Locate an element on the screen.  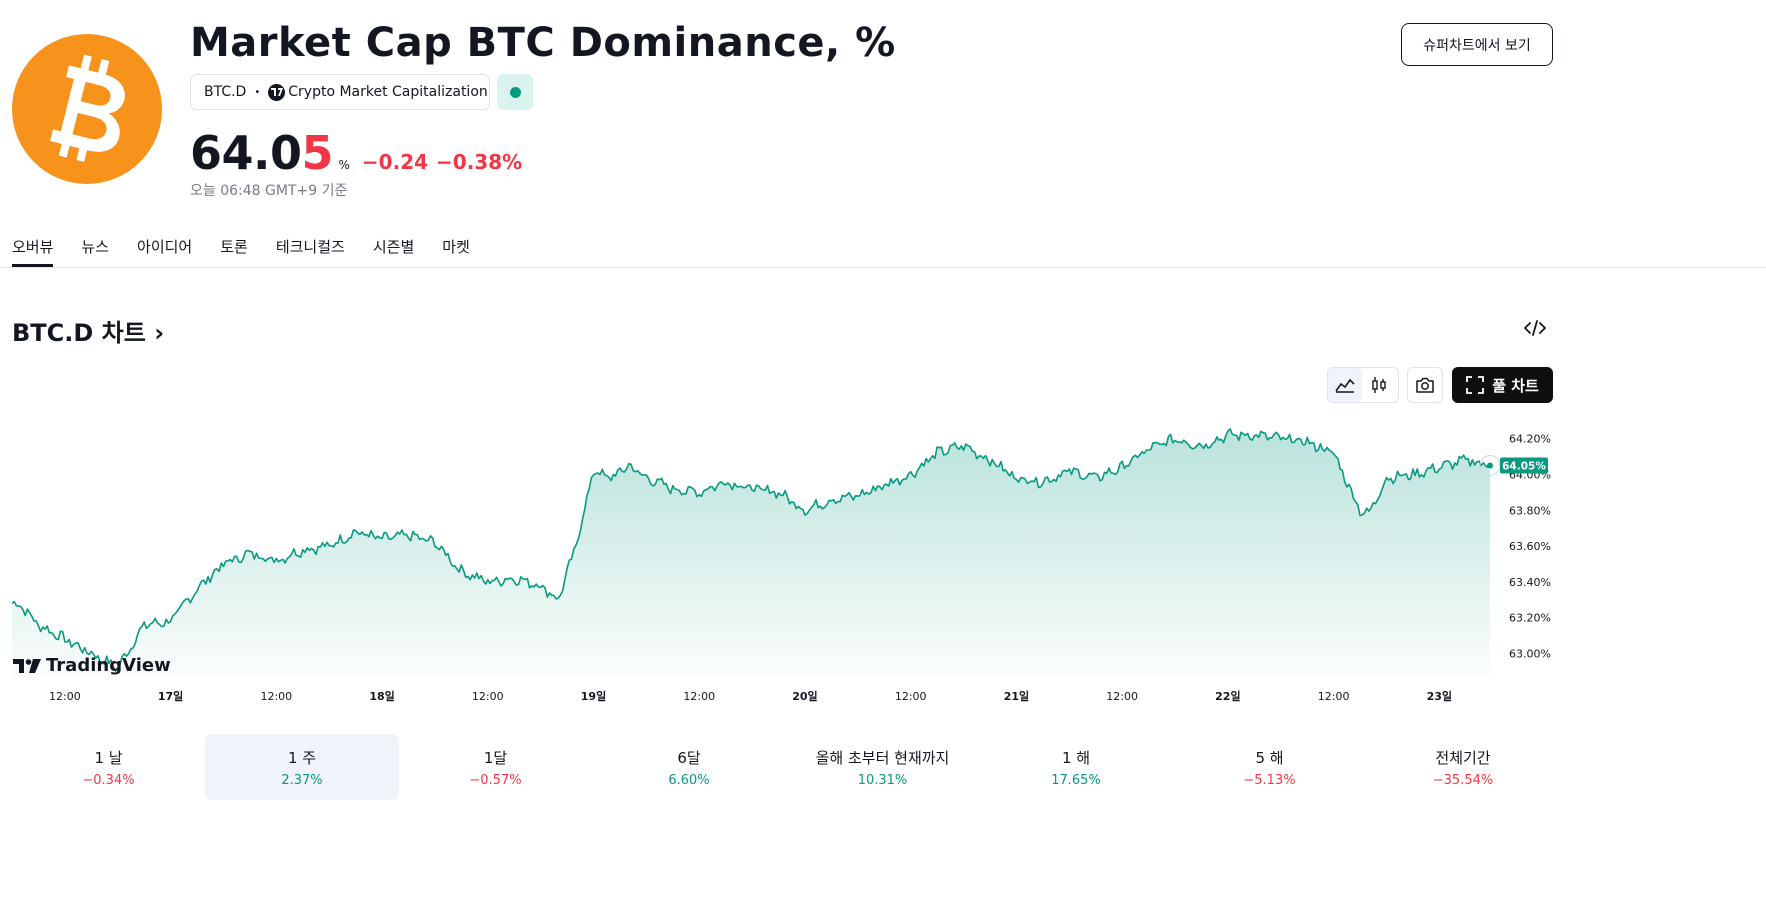
period-label: 5 해 is located at coordinates (1269, 757).